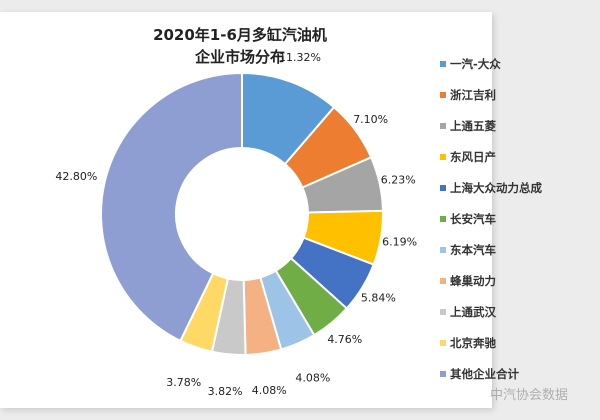 This screenshot has width=600, height=420. I want to click on data-label: 7.10%, so click(370, 119).